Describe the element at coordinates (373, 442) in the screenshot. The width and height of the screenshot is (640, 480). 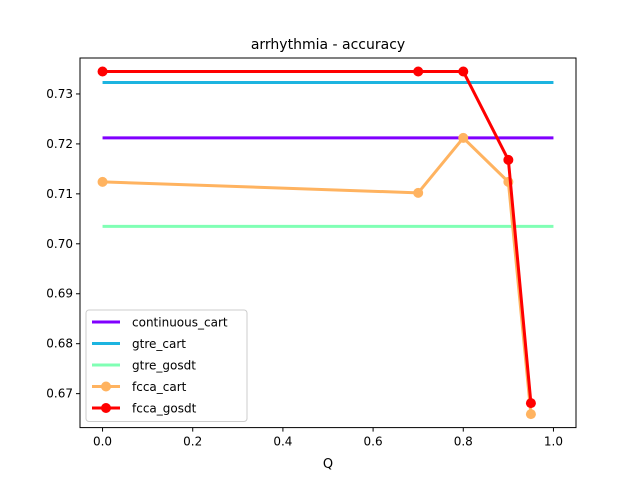
I see `x-tick-label: 0.6` at that location.